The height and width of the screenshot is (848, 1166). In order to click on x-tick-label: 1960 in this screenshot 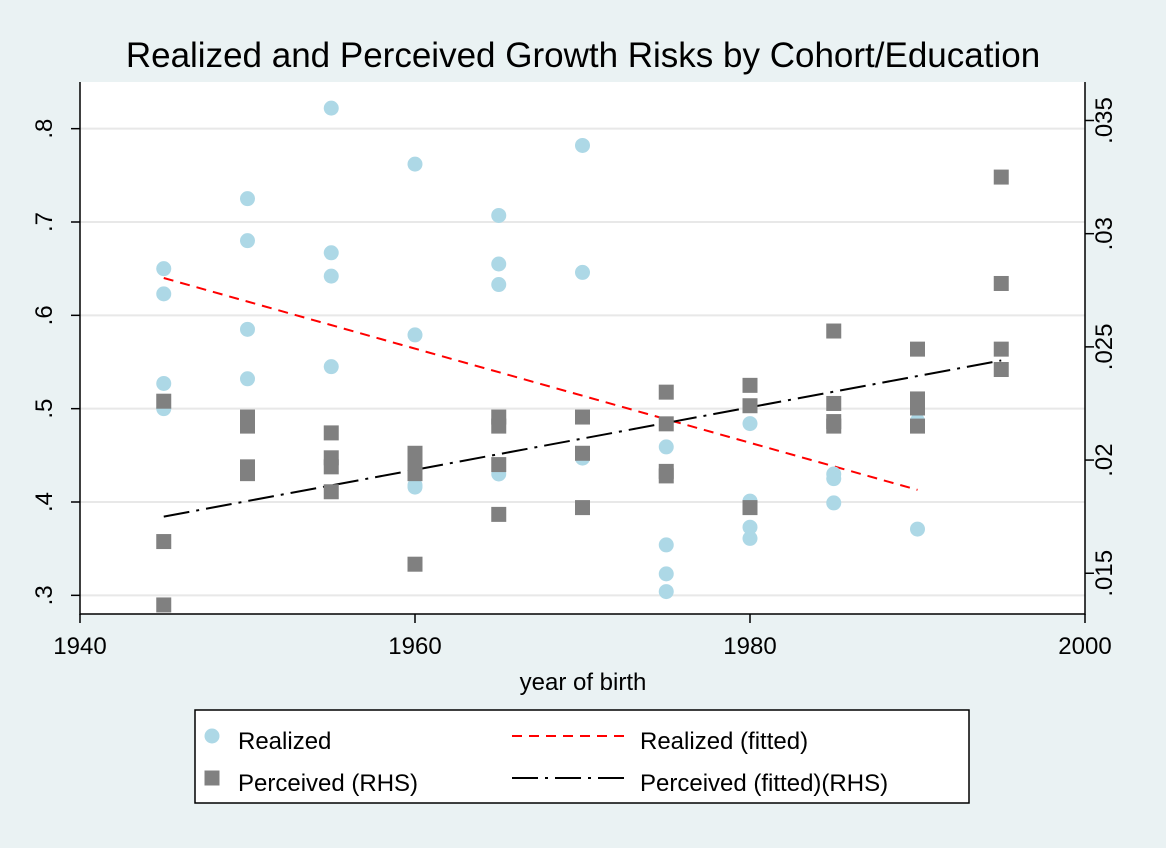, I will do `click(414, 646)`.